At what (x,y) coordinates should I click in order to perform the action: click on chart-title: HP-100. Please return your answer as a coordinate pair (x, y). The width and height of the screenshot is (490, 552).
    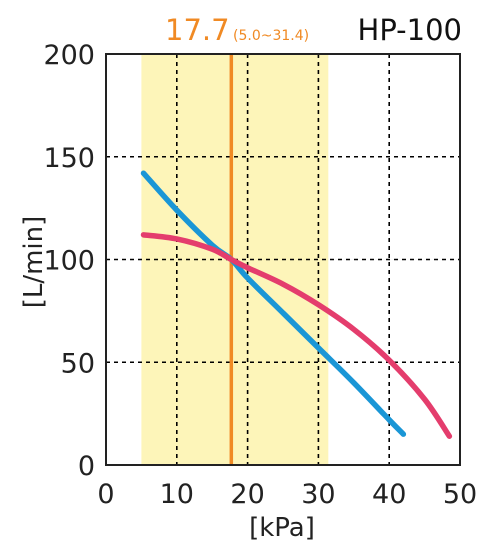
    Looking at the image, I should click on (410, 30).